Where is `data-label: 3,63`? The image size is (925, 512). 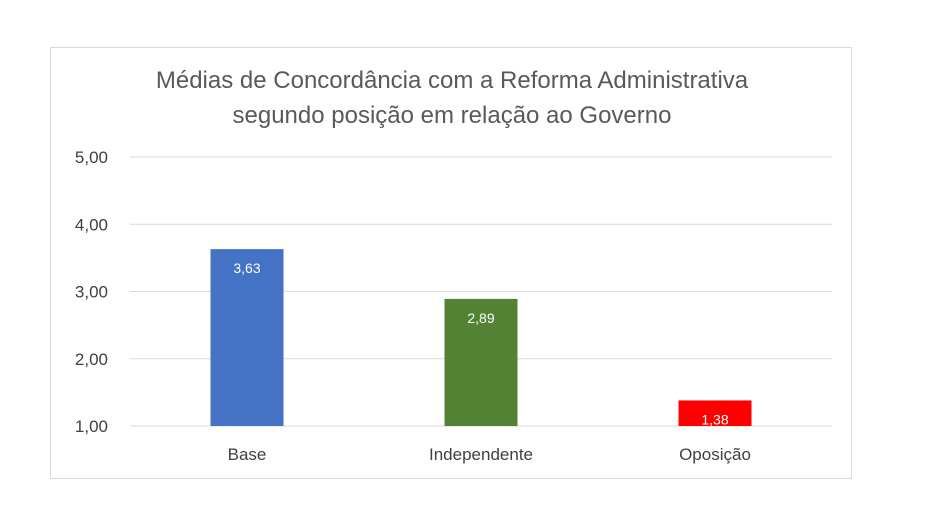 data-label: 3,63 is located at coordinates (246, 268).